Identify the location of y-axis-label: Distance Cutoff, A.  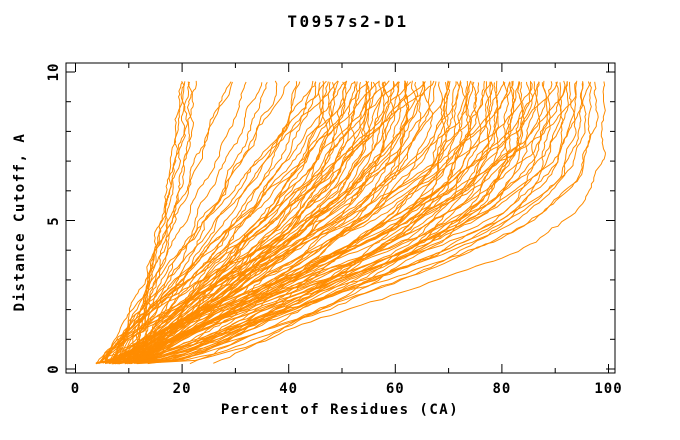
(20, 222).